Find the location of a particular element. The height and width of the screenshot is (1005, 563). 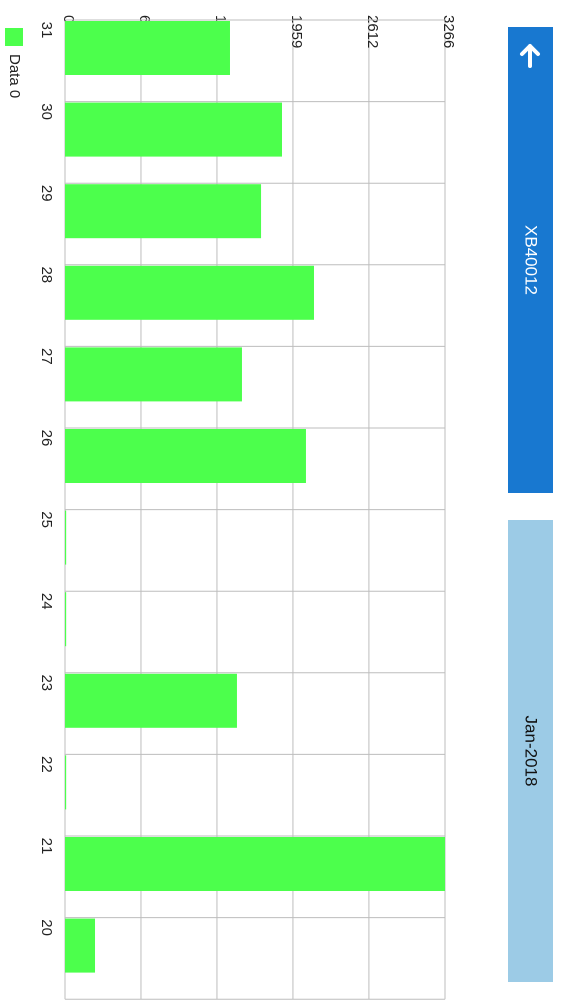

category-label: 23 is located at coordinates (46, 682).